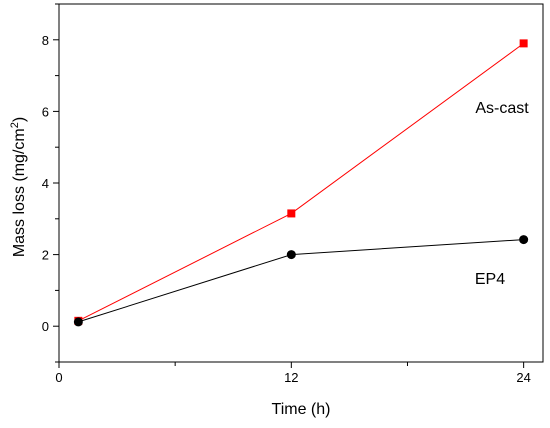  I want to click on x-axis-title: Time (h), so click(301, 409).